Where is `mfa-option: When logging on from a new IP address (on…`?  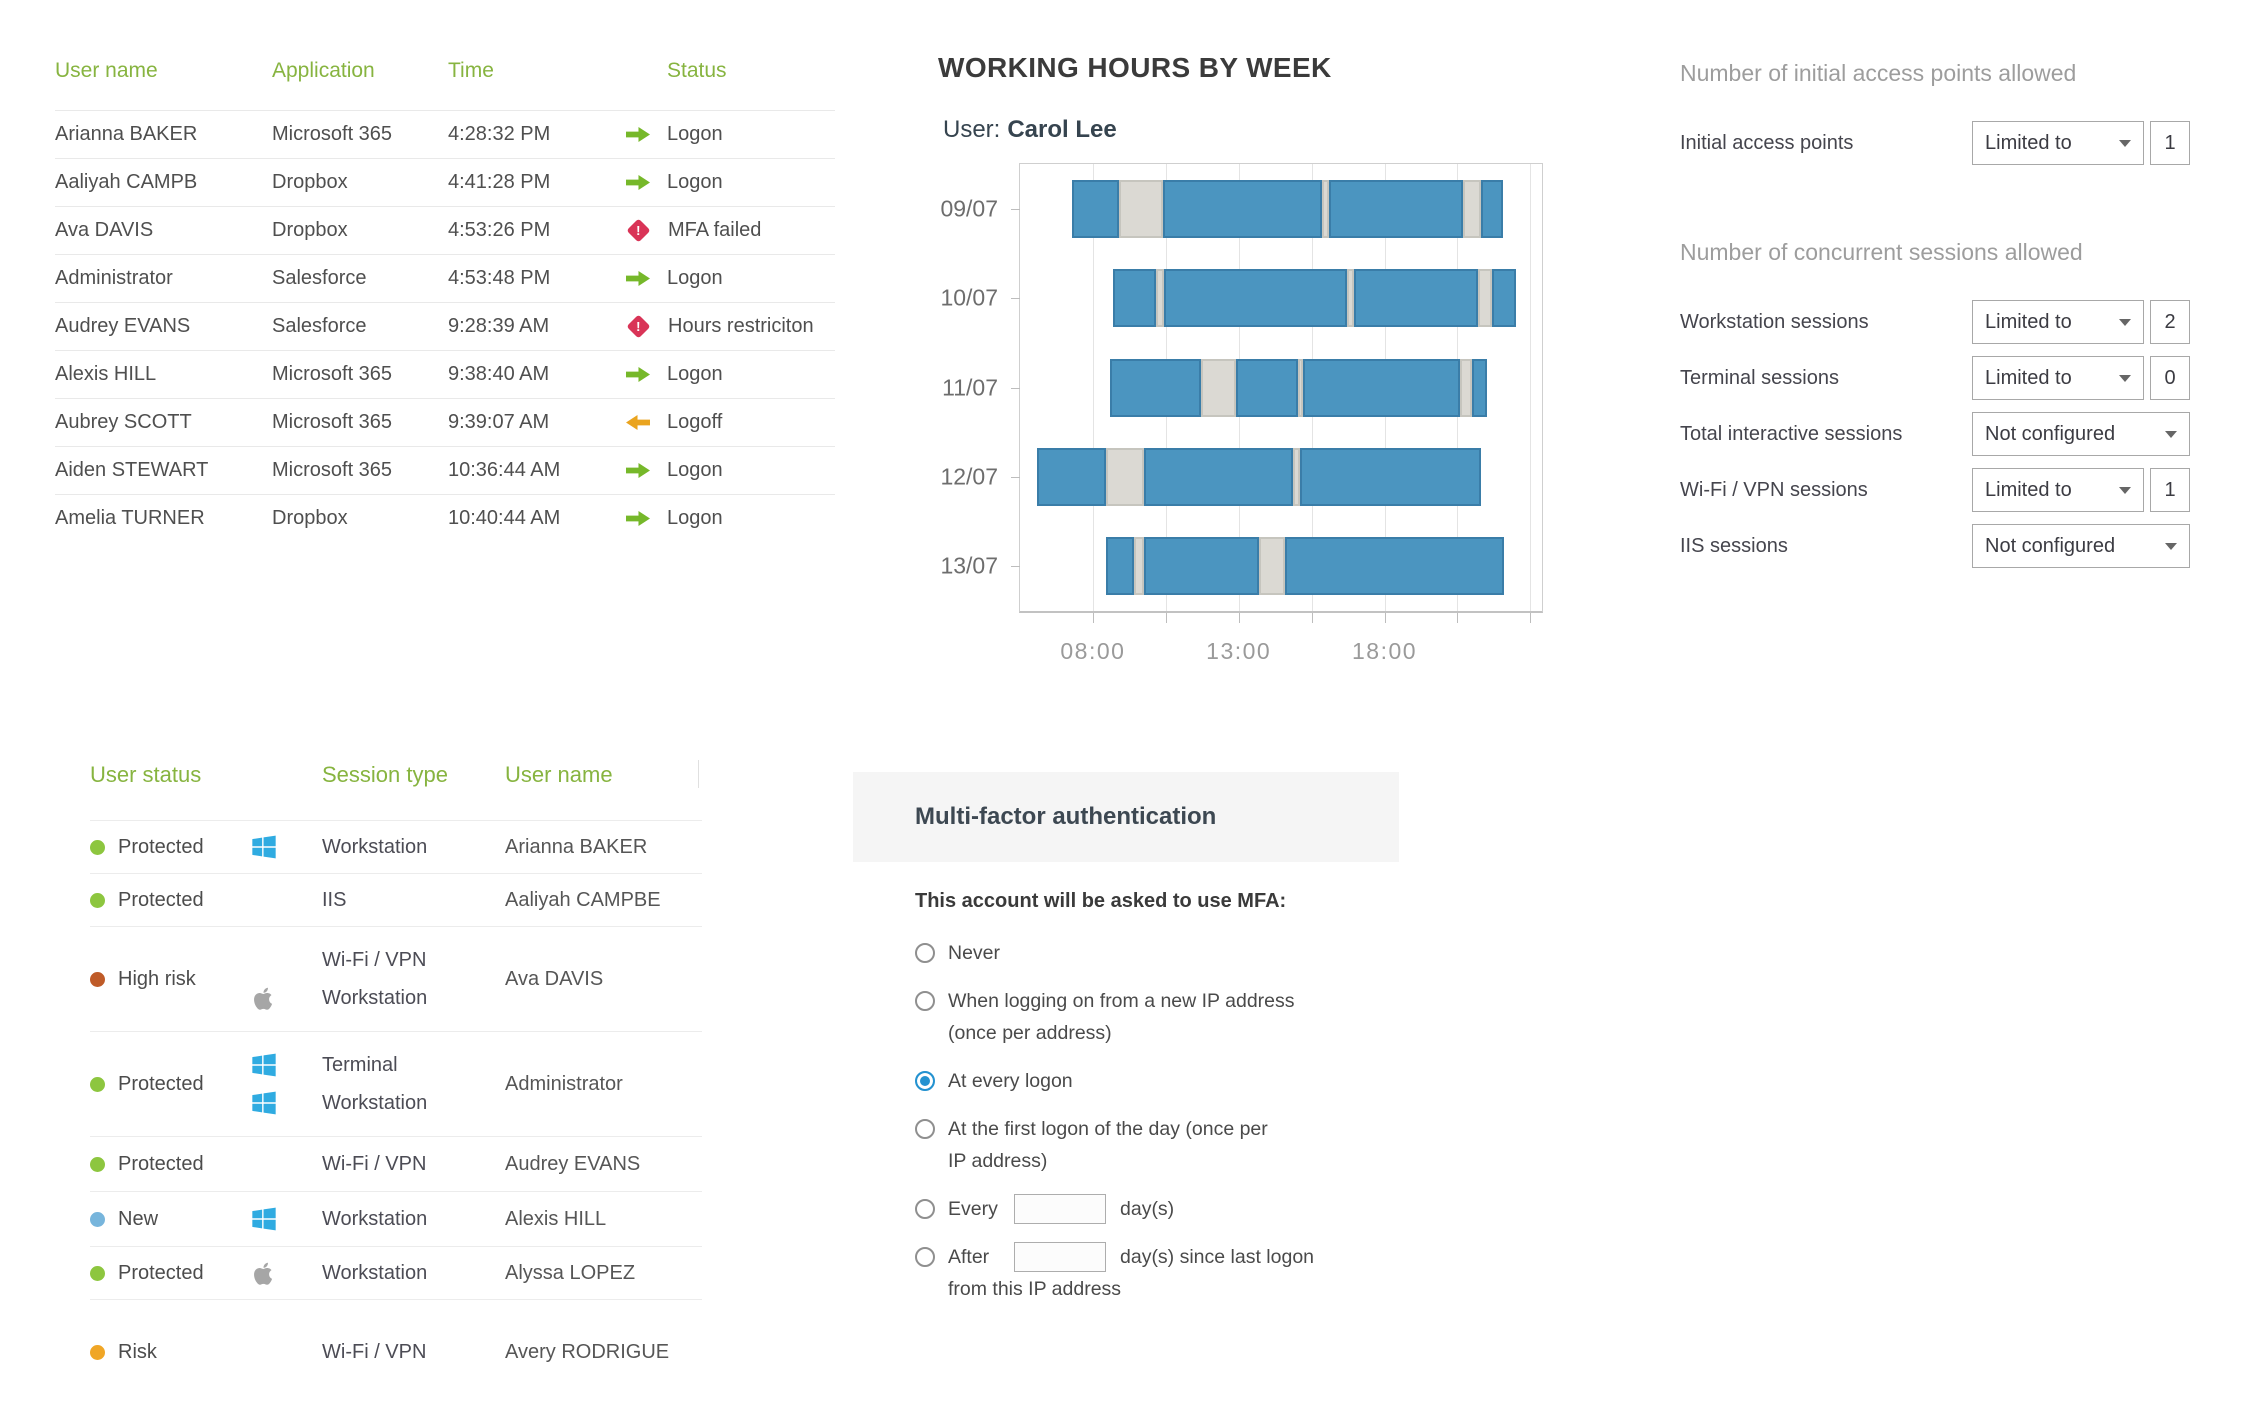 mfa-option: When logging on from a new IP address (on… is located at coordinates (1157, 1017).